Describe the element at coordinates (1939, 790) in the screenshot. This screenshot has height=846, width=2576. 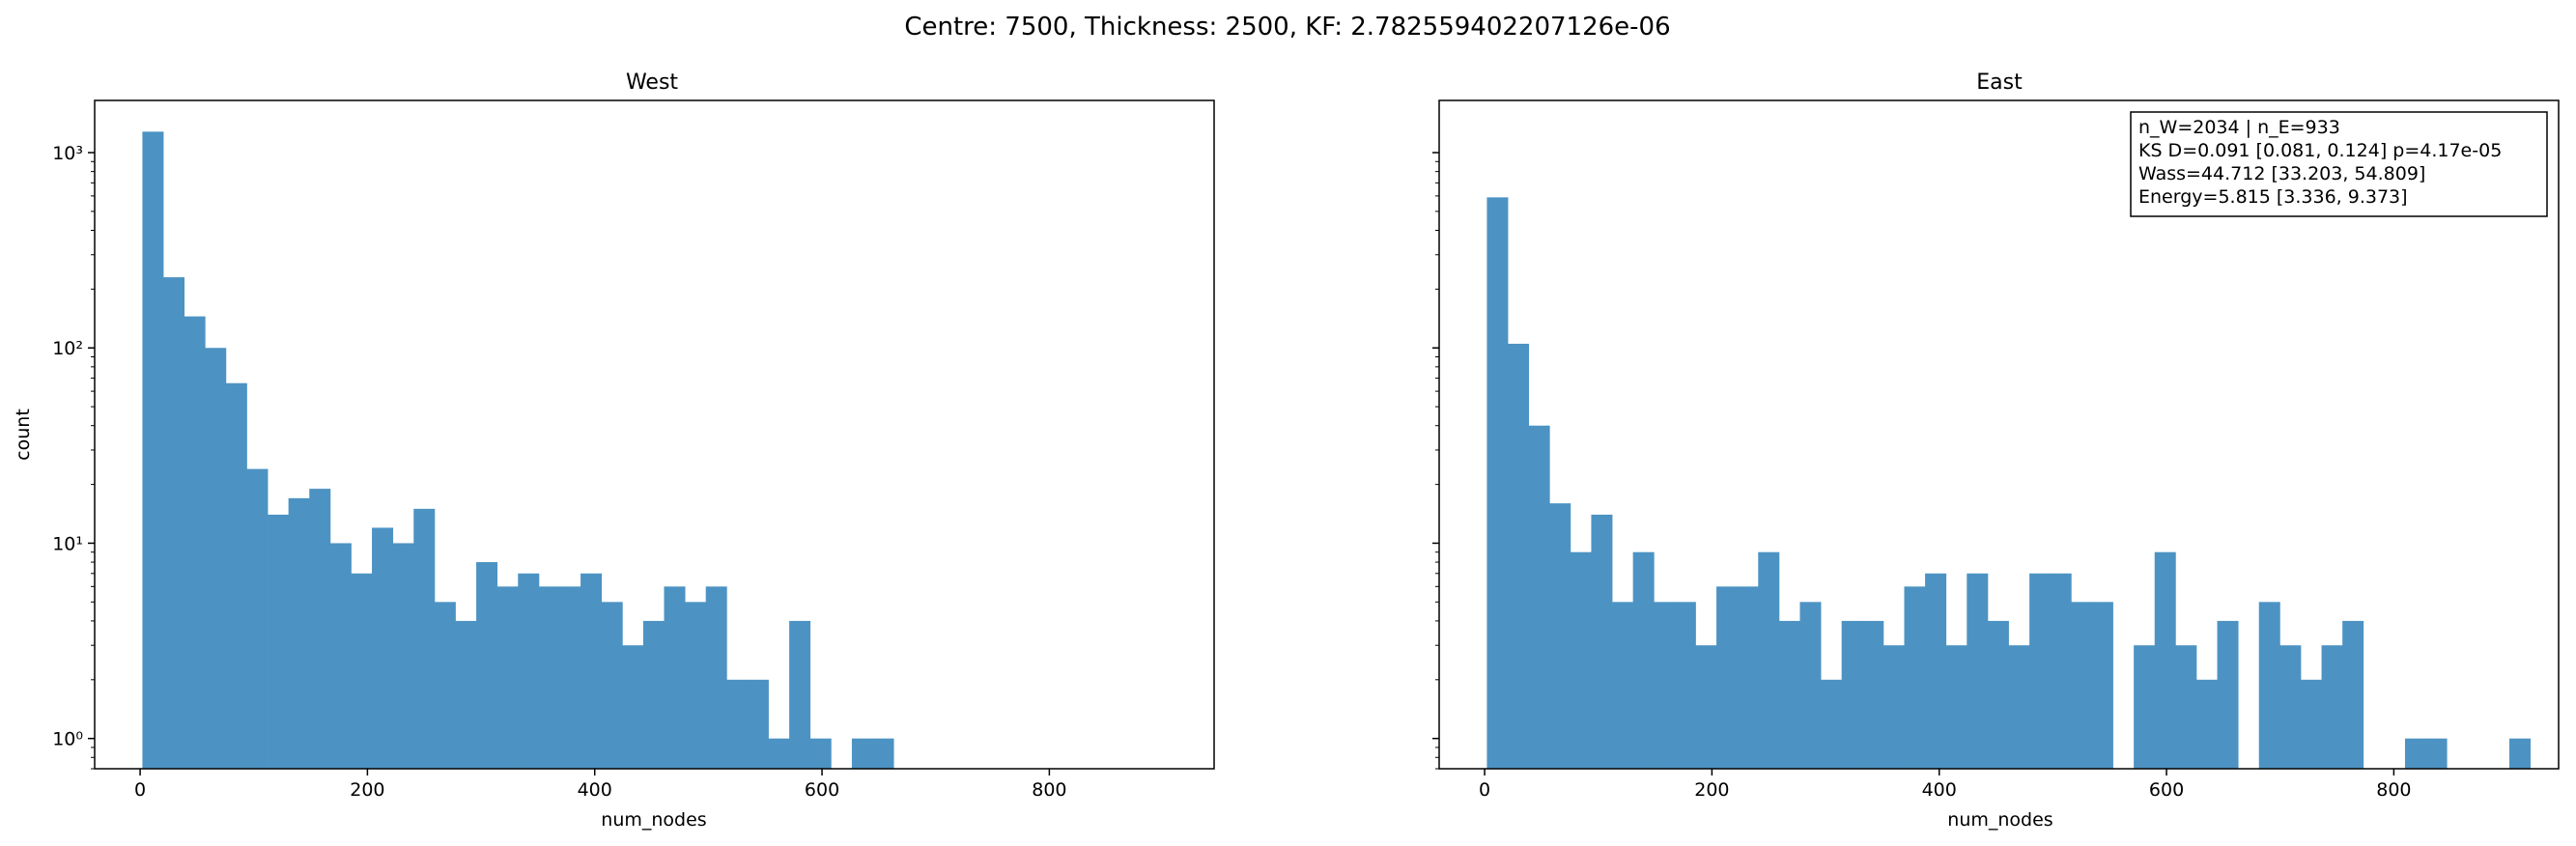
I see `east-x-tick-label: 400` at that location.